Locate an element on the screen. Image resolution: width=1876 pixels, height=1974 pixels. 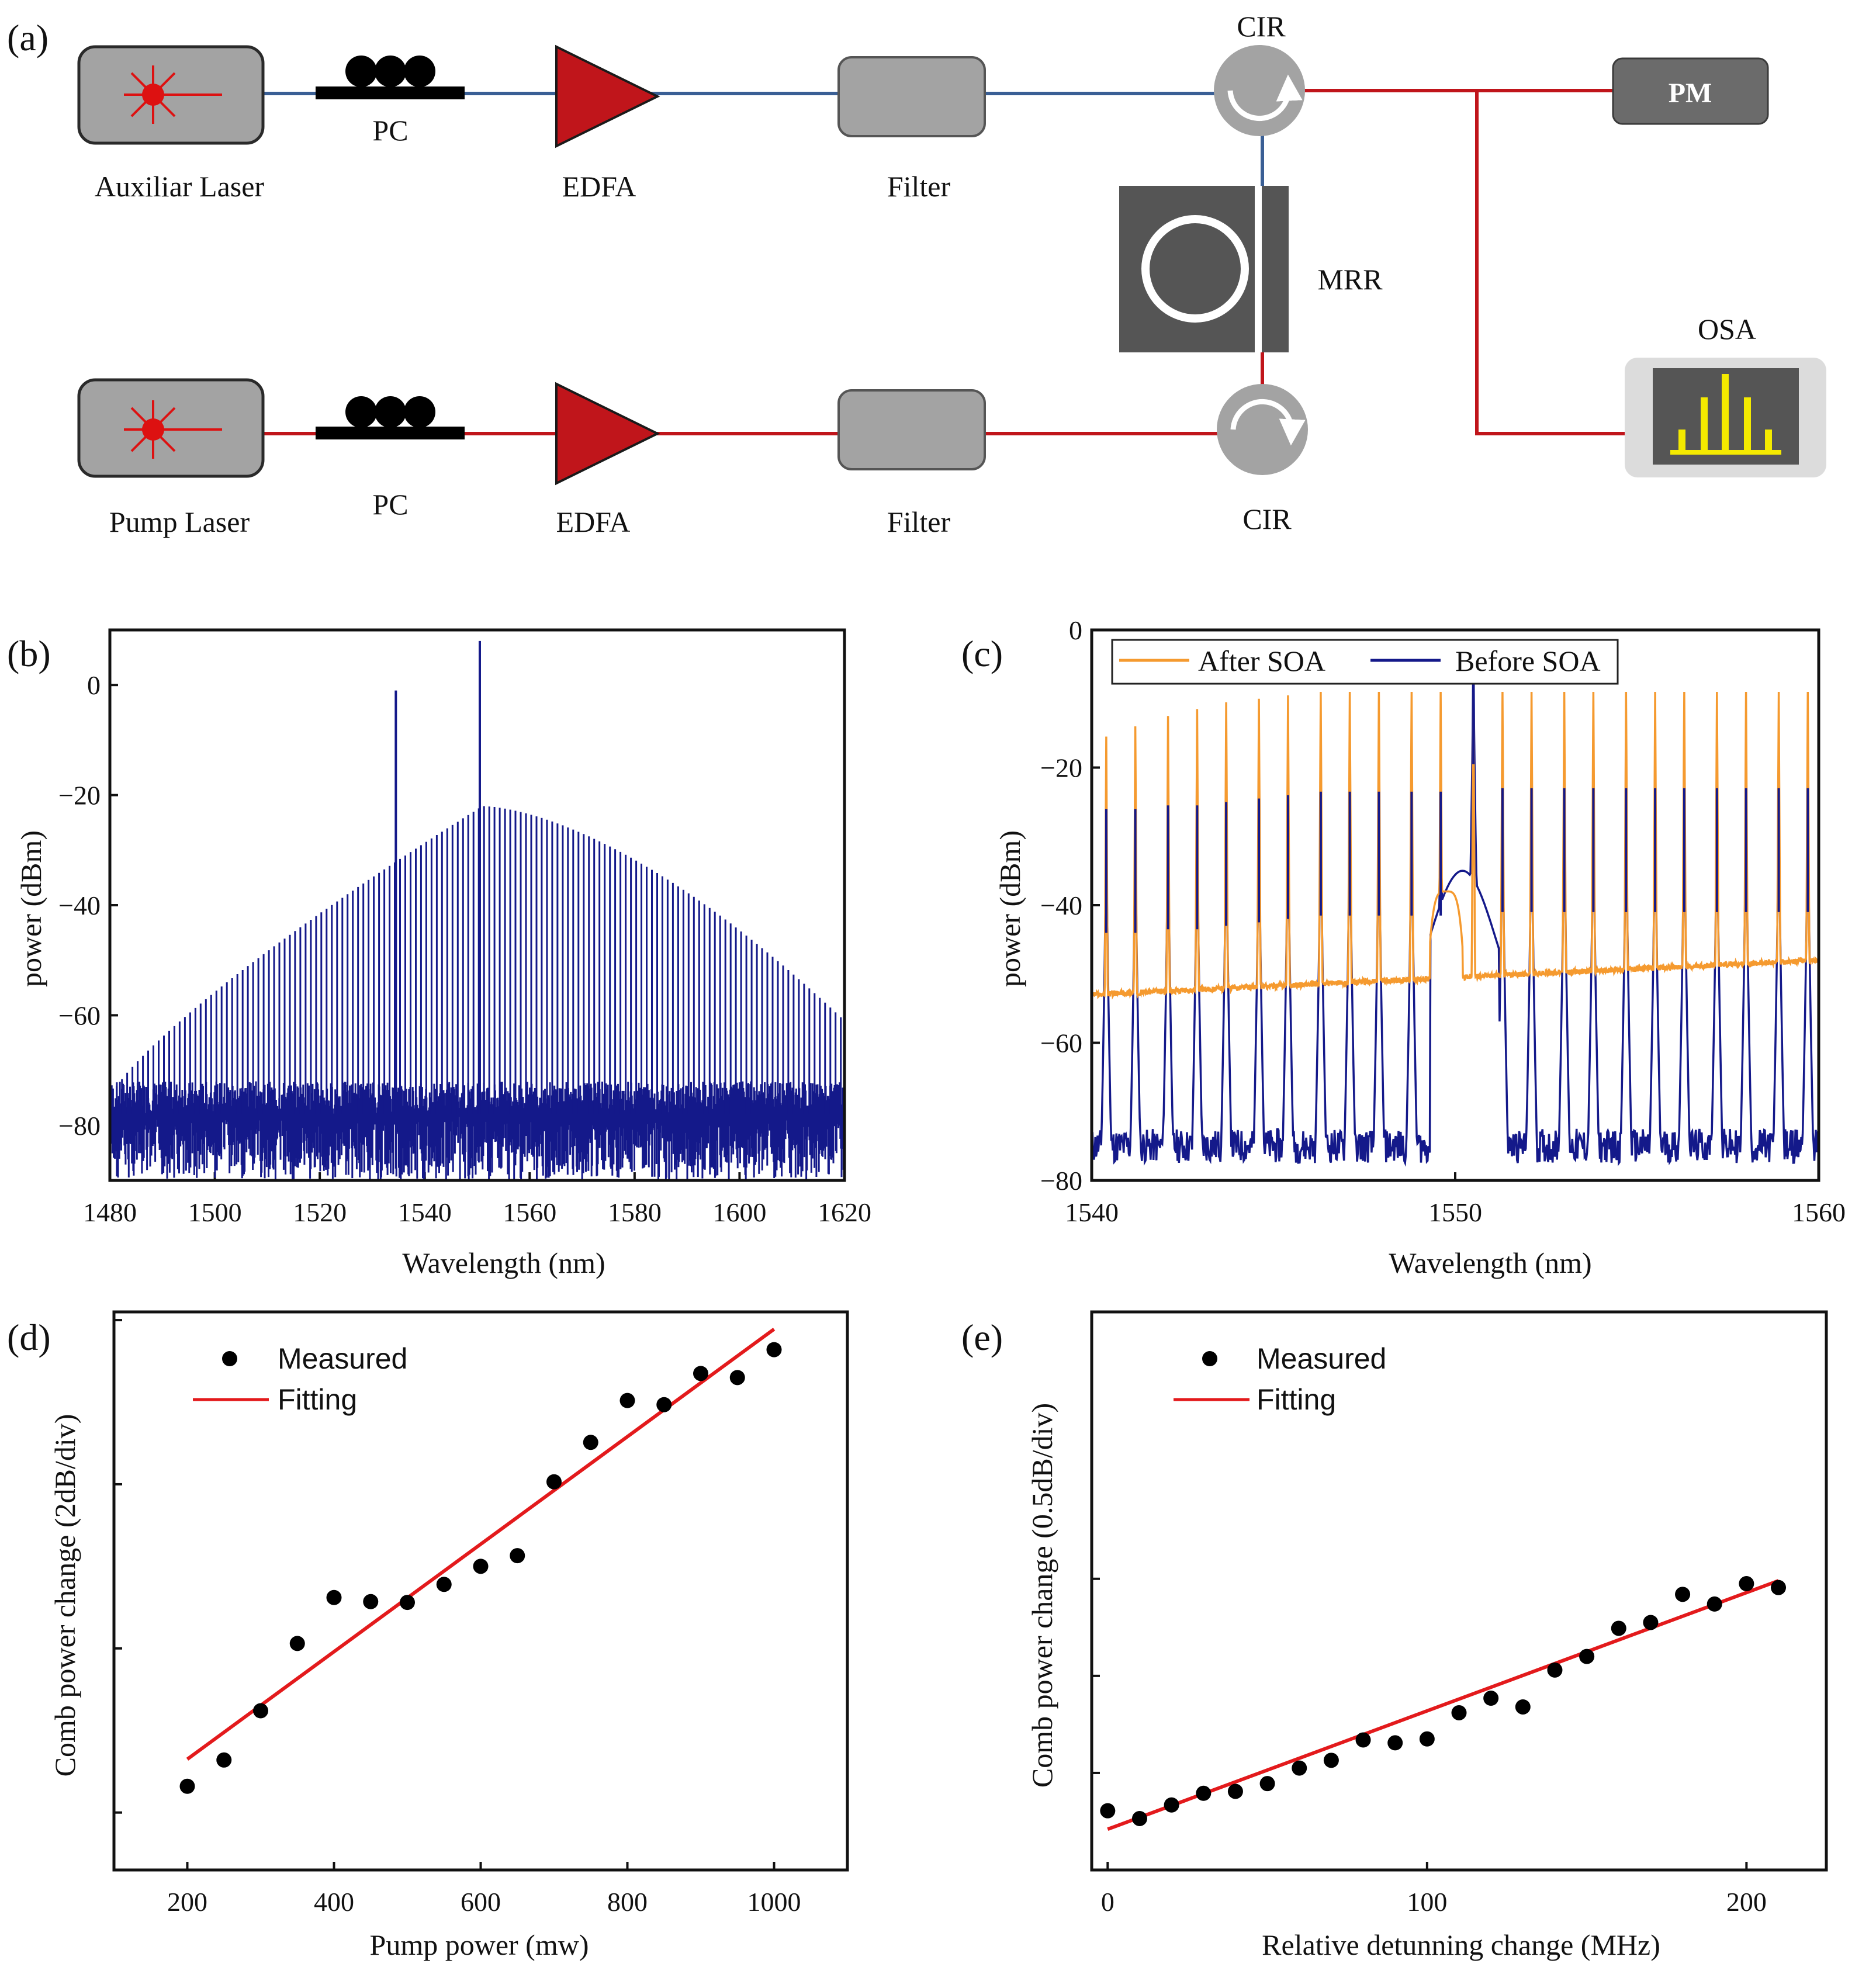
x-tick-label: 1600 is located at coordinates (739, 1212).